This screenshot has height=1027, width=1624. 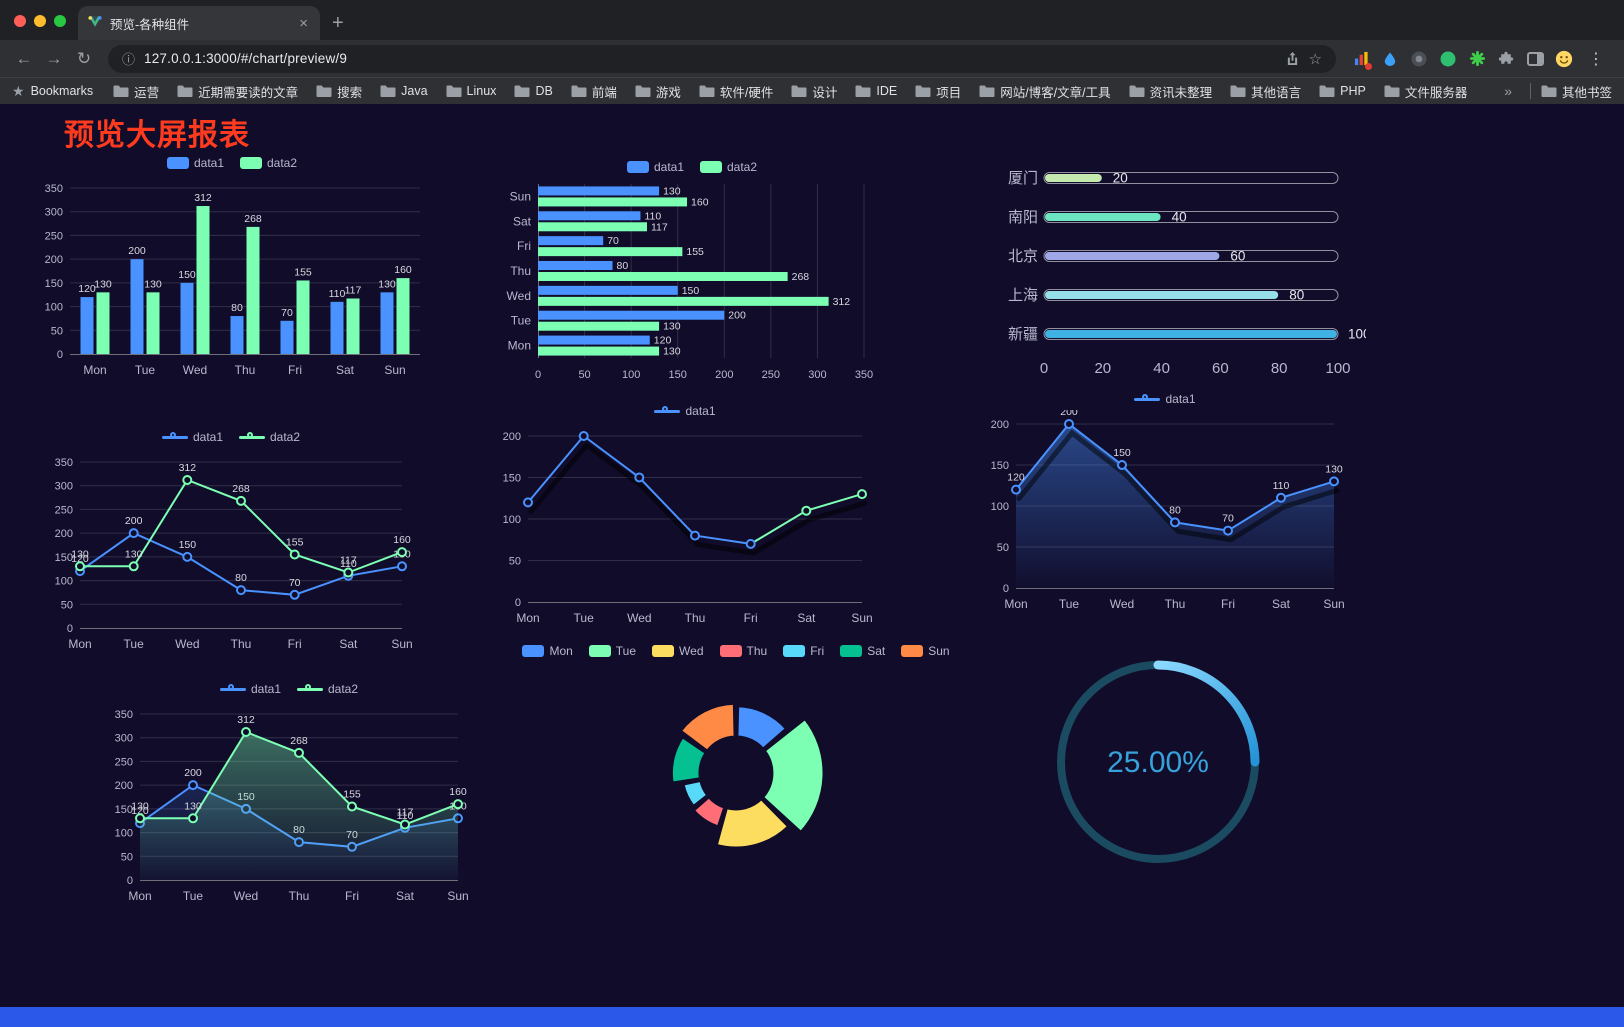 What do you see at coordinates (471, 91) in the screenshot?
I see `bookmark-folder: Linux` at bounding box center [471, 91].